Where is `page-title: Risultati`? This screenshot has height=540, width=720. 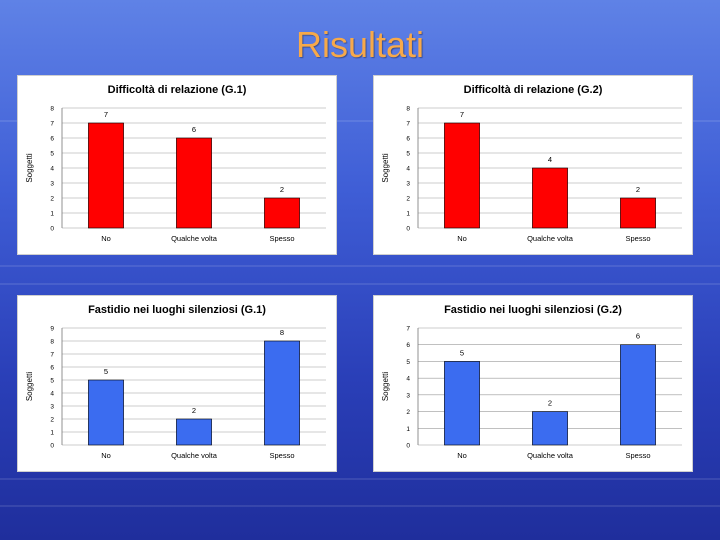
page-title: Risultati is located at coordinates (360, 44).